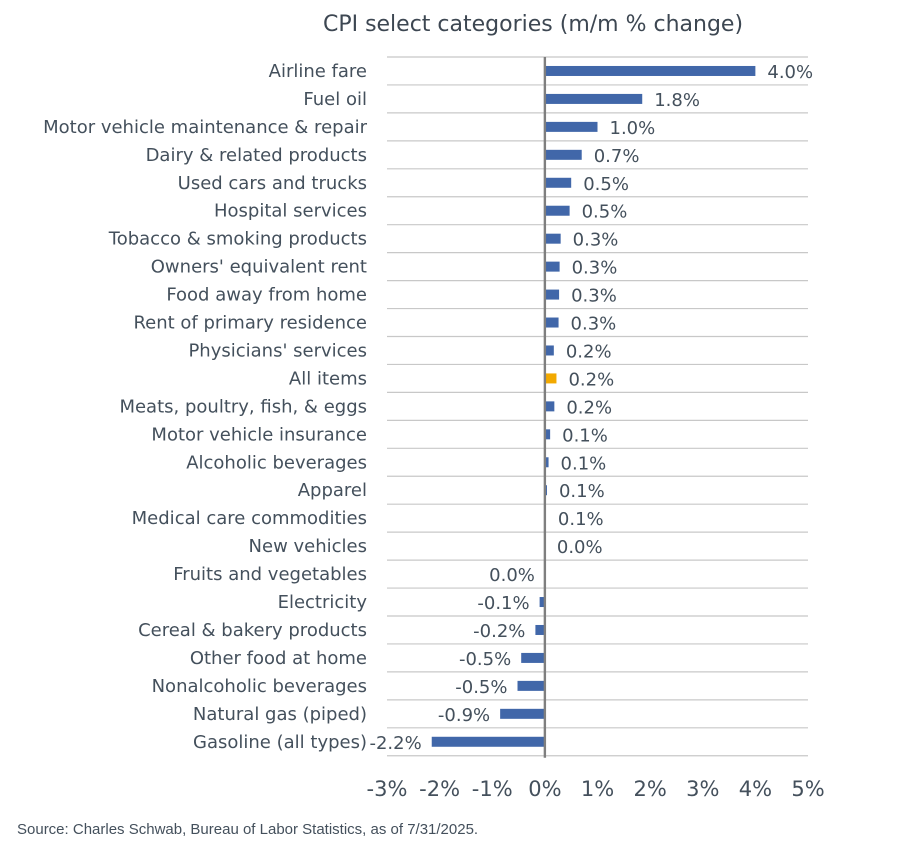 This screenshot has width=911, height=866. Describe the element at coordinates (335, 99) in the screenshot. I see `category-label: Fuel oil` at that location.